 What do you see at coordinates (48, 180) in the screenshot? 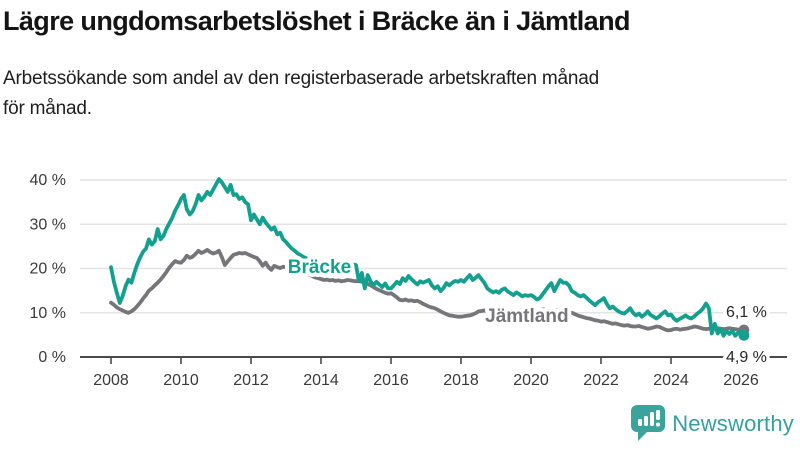
I see `y-tick-label: 40 %` at bounding box center [48, 180].